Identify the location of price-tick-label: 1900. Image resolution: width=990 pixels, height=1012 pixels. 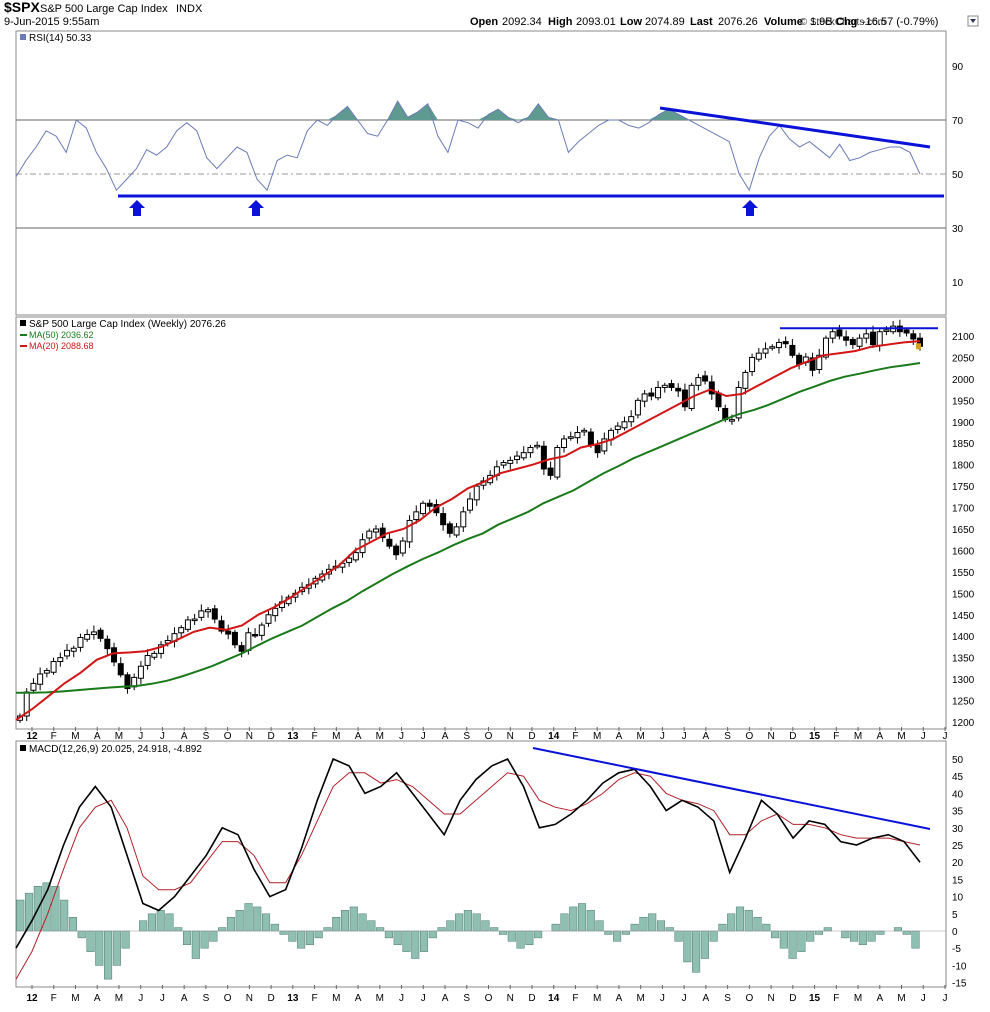
(963, 423).